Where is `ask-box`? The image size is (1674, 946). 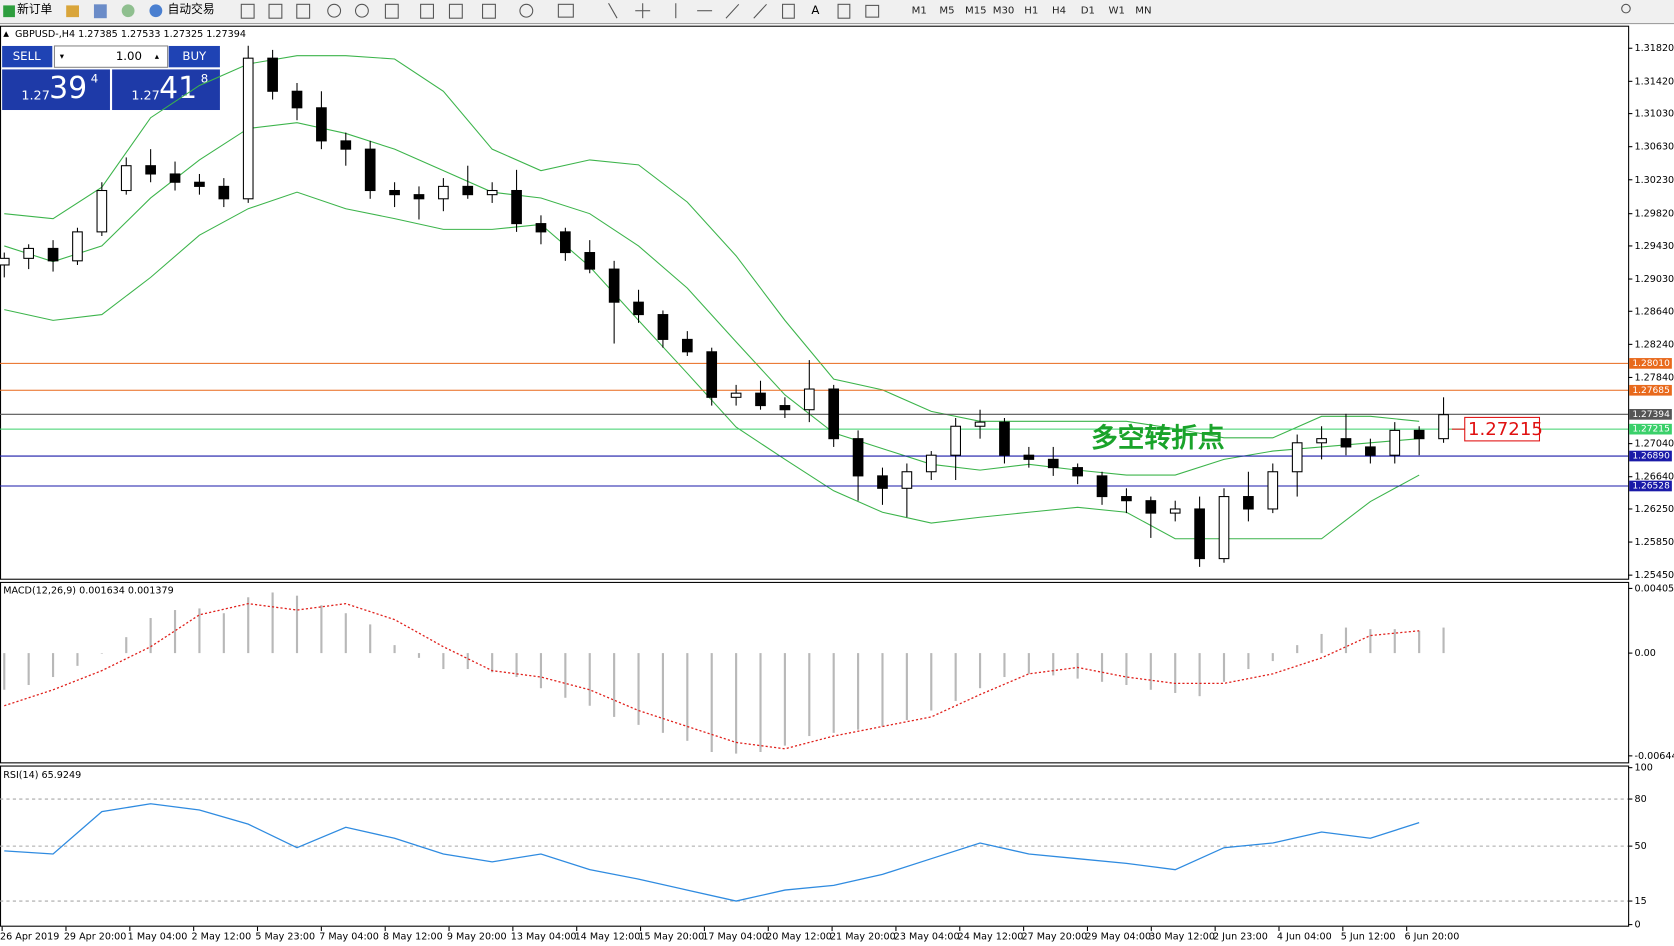
ask-box is located at coordinates (166, 90).